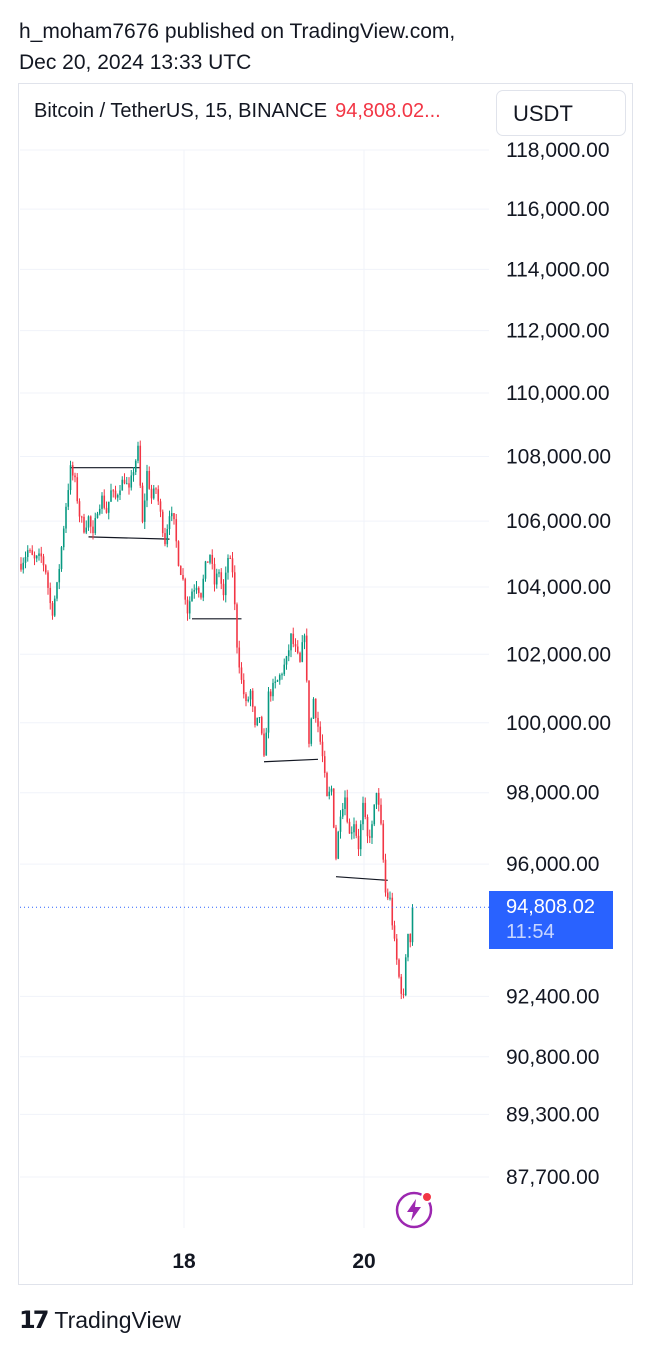 This screenshot has height=1352, width=653. What do you see at coordinates (363, 1261) in the screenshot?
I see `time-tick-label: 20` at bounding box center [363, 1261].